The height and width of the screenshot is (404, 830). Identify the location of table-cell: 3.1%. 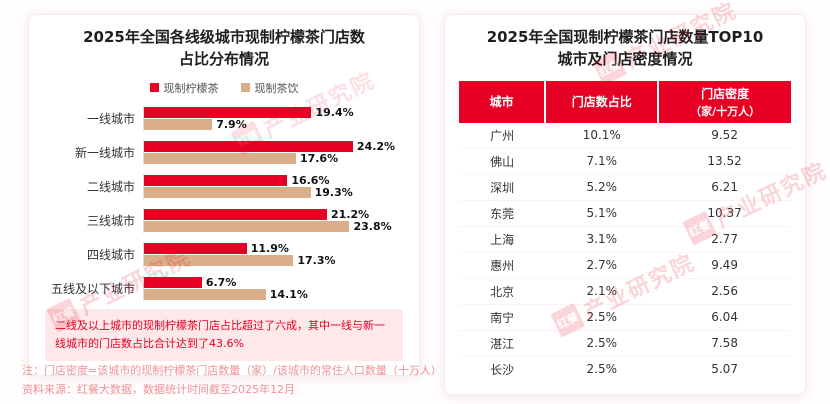
(602, 238).